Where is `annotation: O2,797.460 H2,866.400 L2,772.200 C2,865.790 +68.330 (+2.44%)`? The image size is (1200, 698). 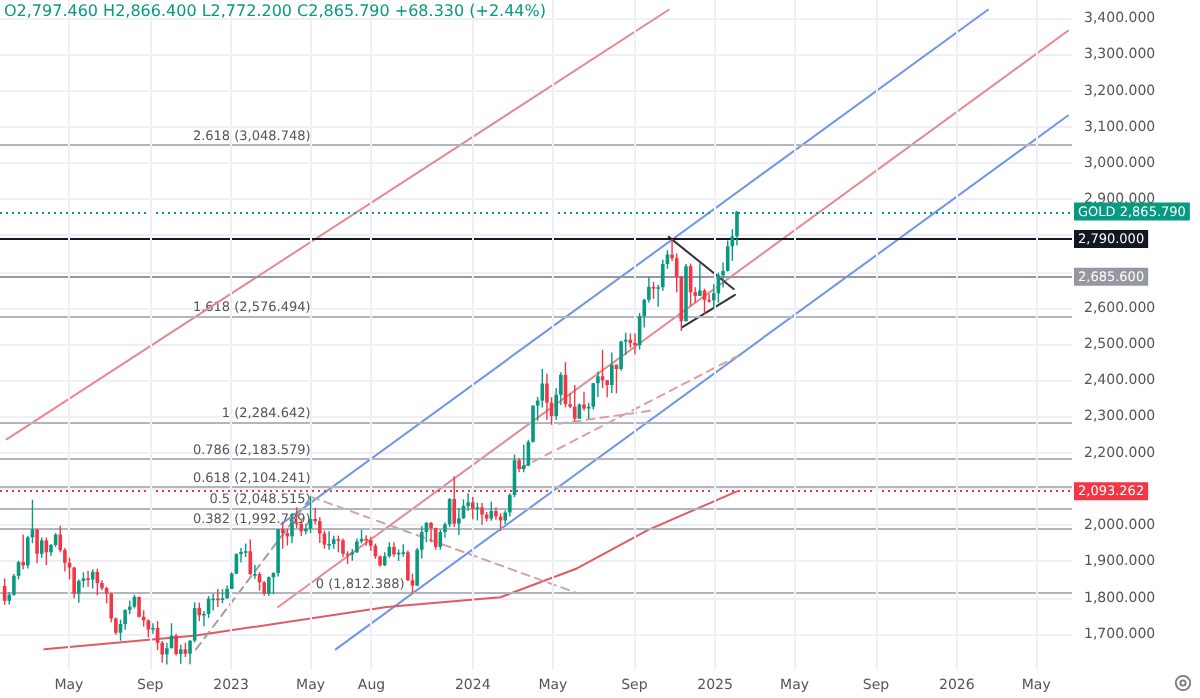
annotation: O2,797.460 H2,866.400 L2,772.200 C2,865.790 +68.330 (+2.44%) is located at coordinates (275, 11).